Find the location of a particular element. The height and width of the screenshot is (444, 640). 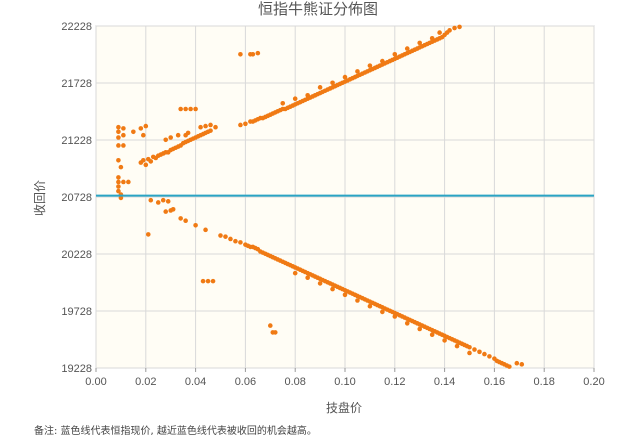

x-tick-label: 0.10 is located at coordinates (344, 382).